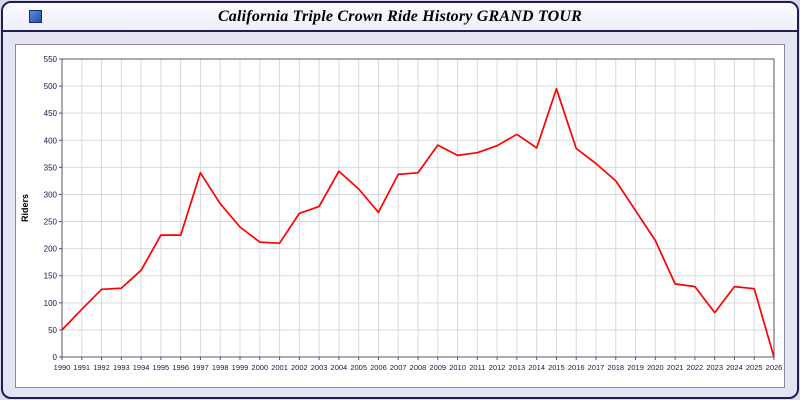 The image size is (800, 400). I want to click on y-tick-label: 550, so click(51, 59).